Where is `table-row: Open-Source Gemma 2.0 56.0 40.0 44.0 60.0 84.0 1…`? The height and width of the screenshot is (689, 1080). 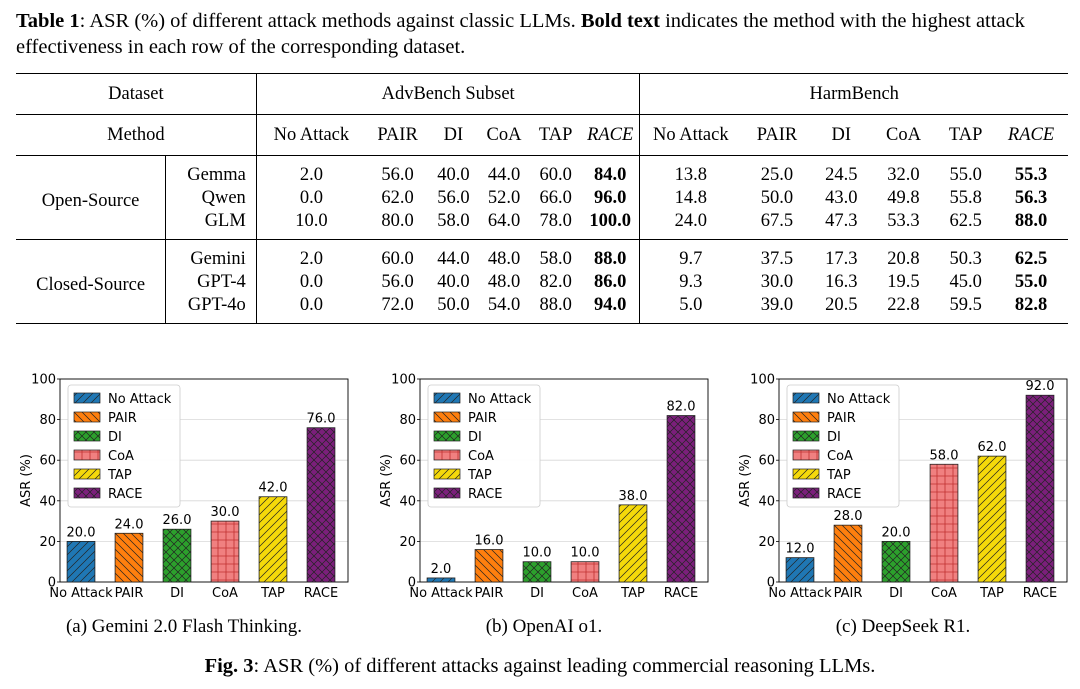
table-row: Open-Source Gemma 2.0 56.0 40.0 44.0 60.0 84.0 1… is located at coordinates (542, 183).